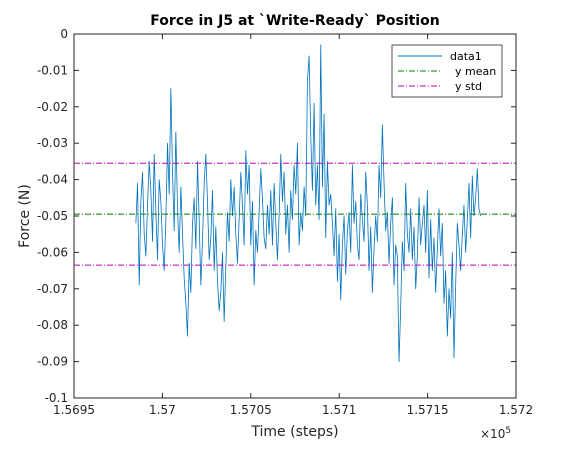 This screenshot has width=570, height=450. I want to click on legend-label-data1: data1, so click(466, 56).